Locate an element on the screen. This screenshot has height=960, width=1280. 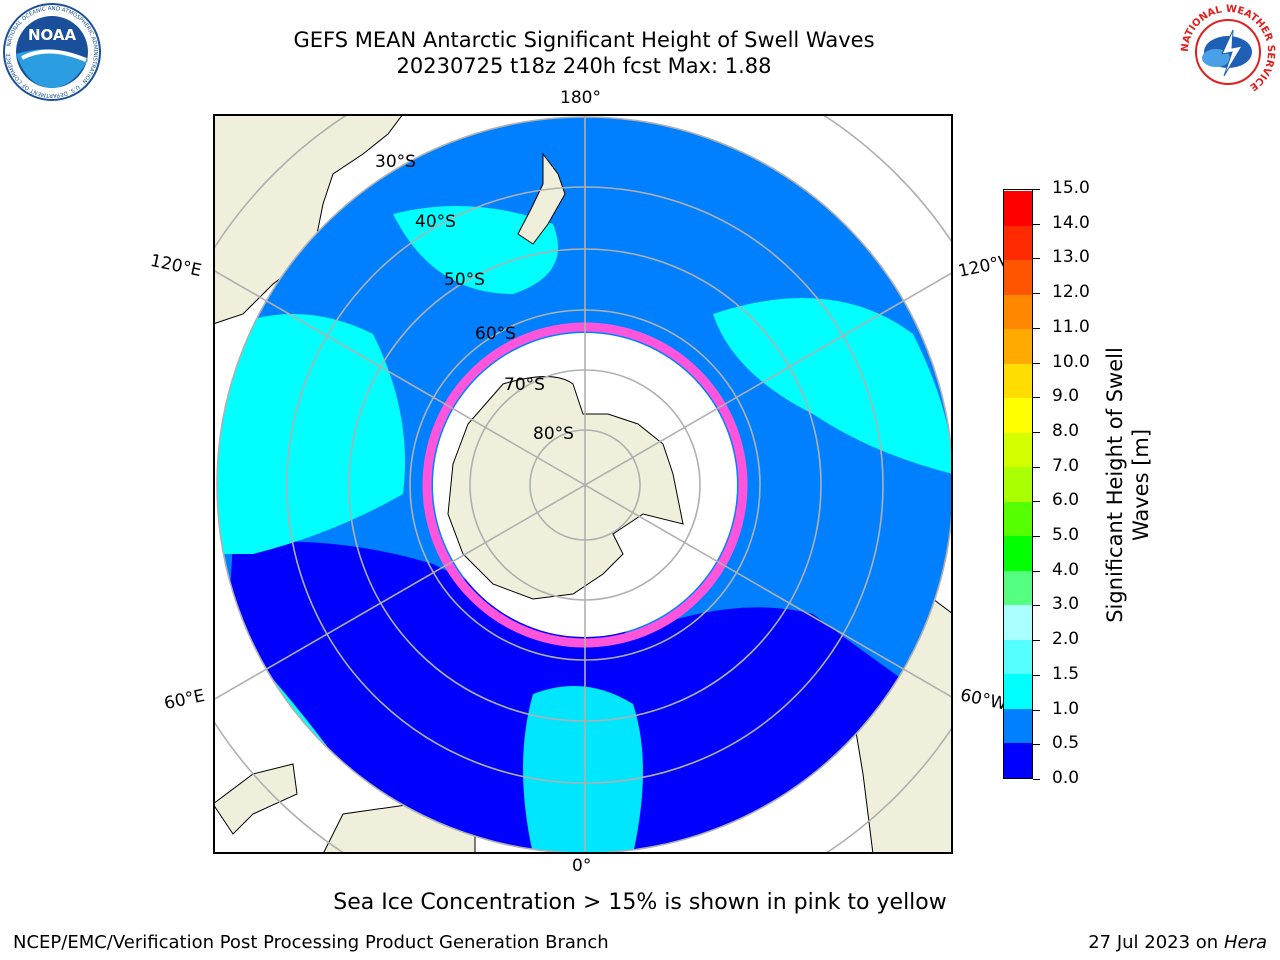
nws-logo: NATIONAL WEATHER SERVICE is located at coordinates (1228, 52).